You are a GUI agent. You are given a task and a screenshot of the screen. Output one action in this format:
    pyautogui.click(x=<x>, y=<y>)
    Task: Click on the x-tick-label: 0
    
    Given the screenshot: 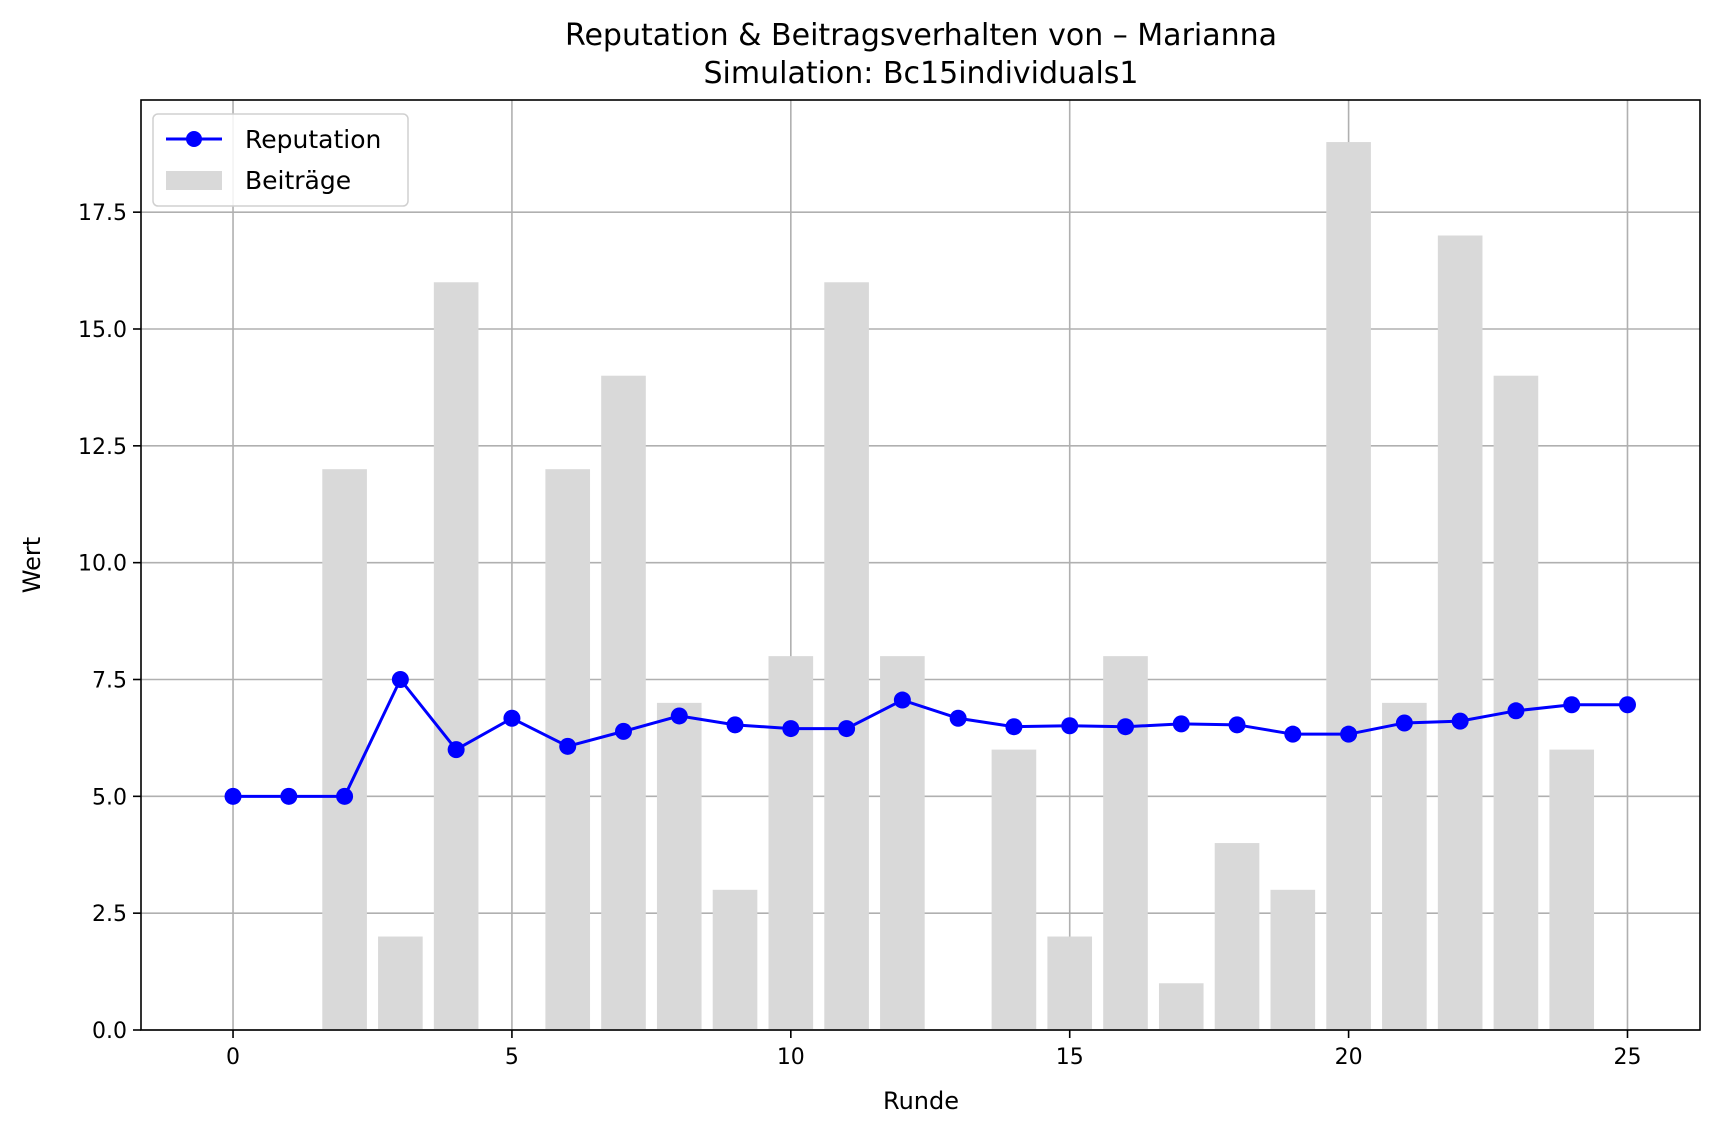 What is the action you would take?
    pyautogui.click(x=233, y=1057)
    